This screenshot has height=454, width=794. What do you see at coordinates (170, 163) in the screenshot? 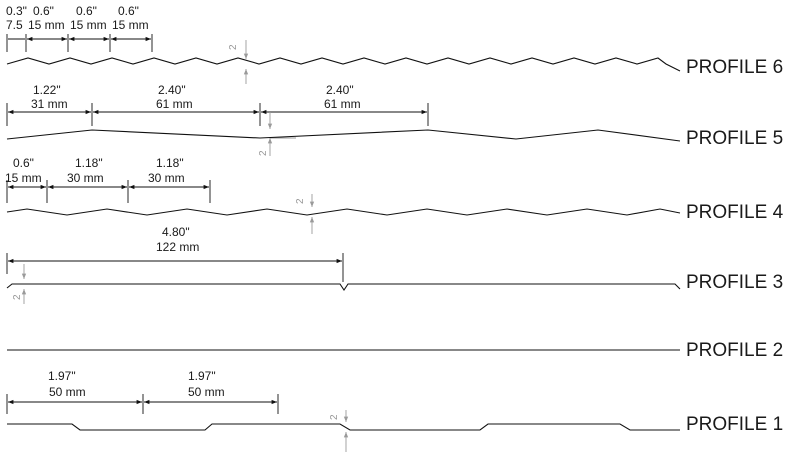
I see `profile-4-dim-3-in: 1.18"` at bounding box center [170, 163].